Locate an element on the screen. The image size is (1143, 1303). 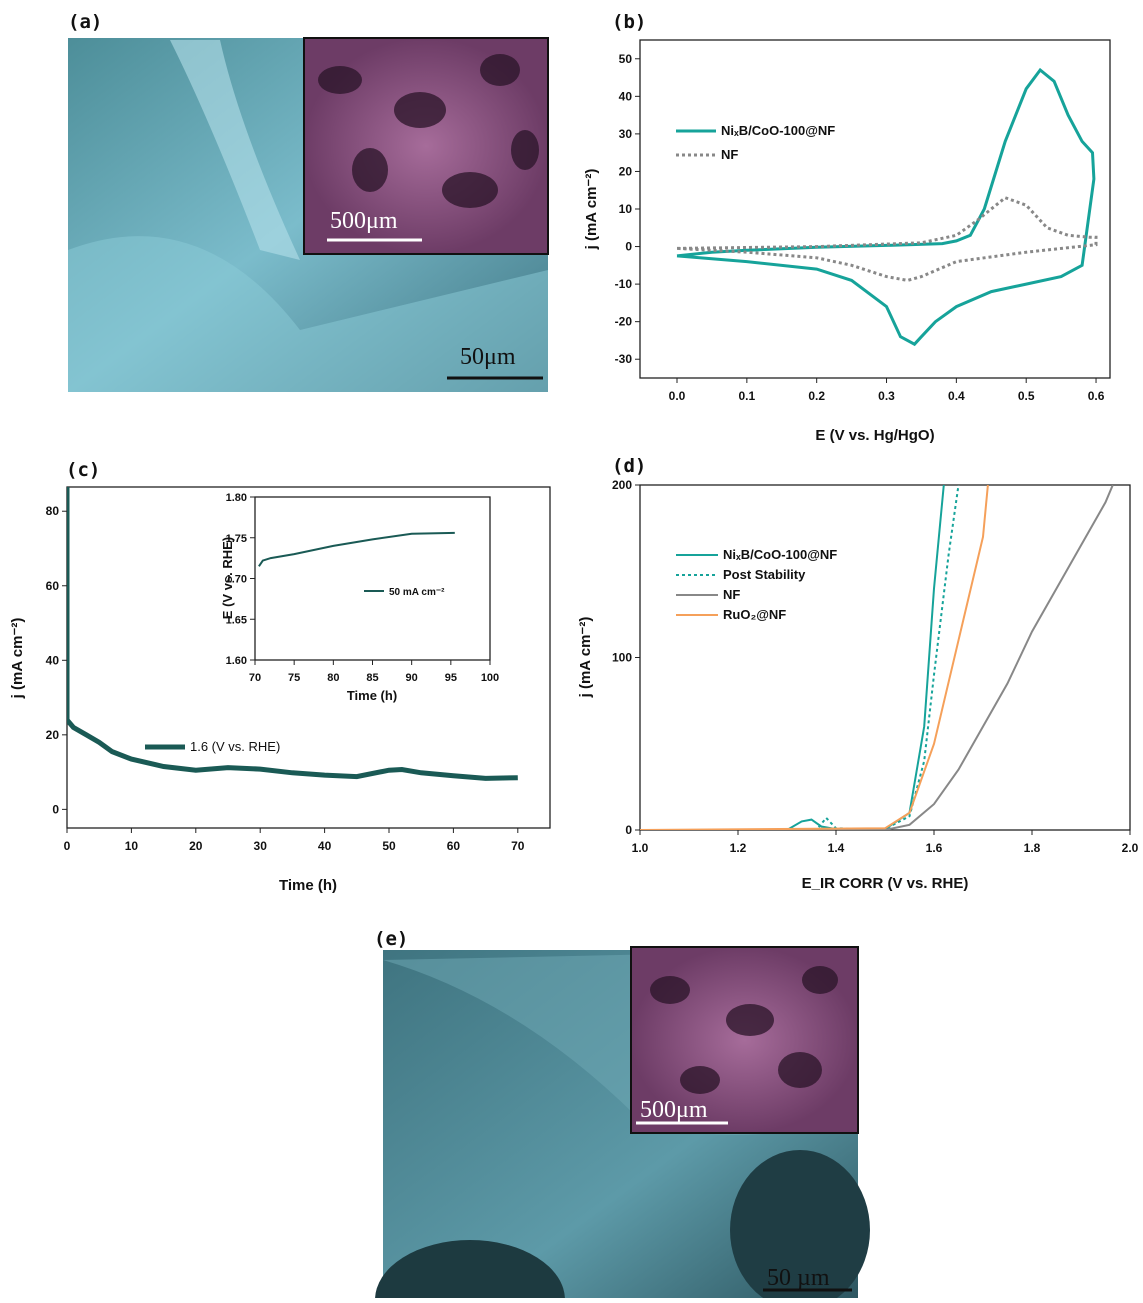
x-tick-label: 0.6 is located at coordinates (1096, 396).